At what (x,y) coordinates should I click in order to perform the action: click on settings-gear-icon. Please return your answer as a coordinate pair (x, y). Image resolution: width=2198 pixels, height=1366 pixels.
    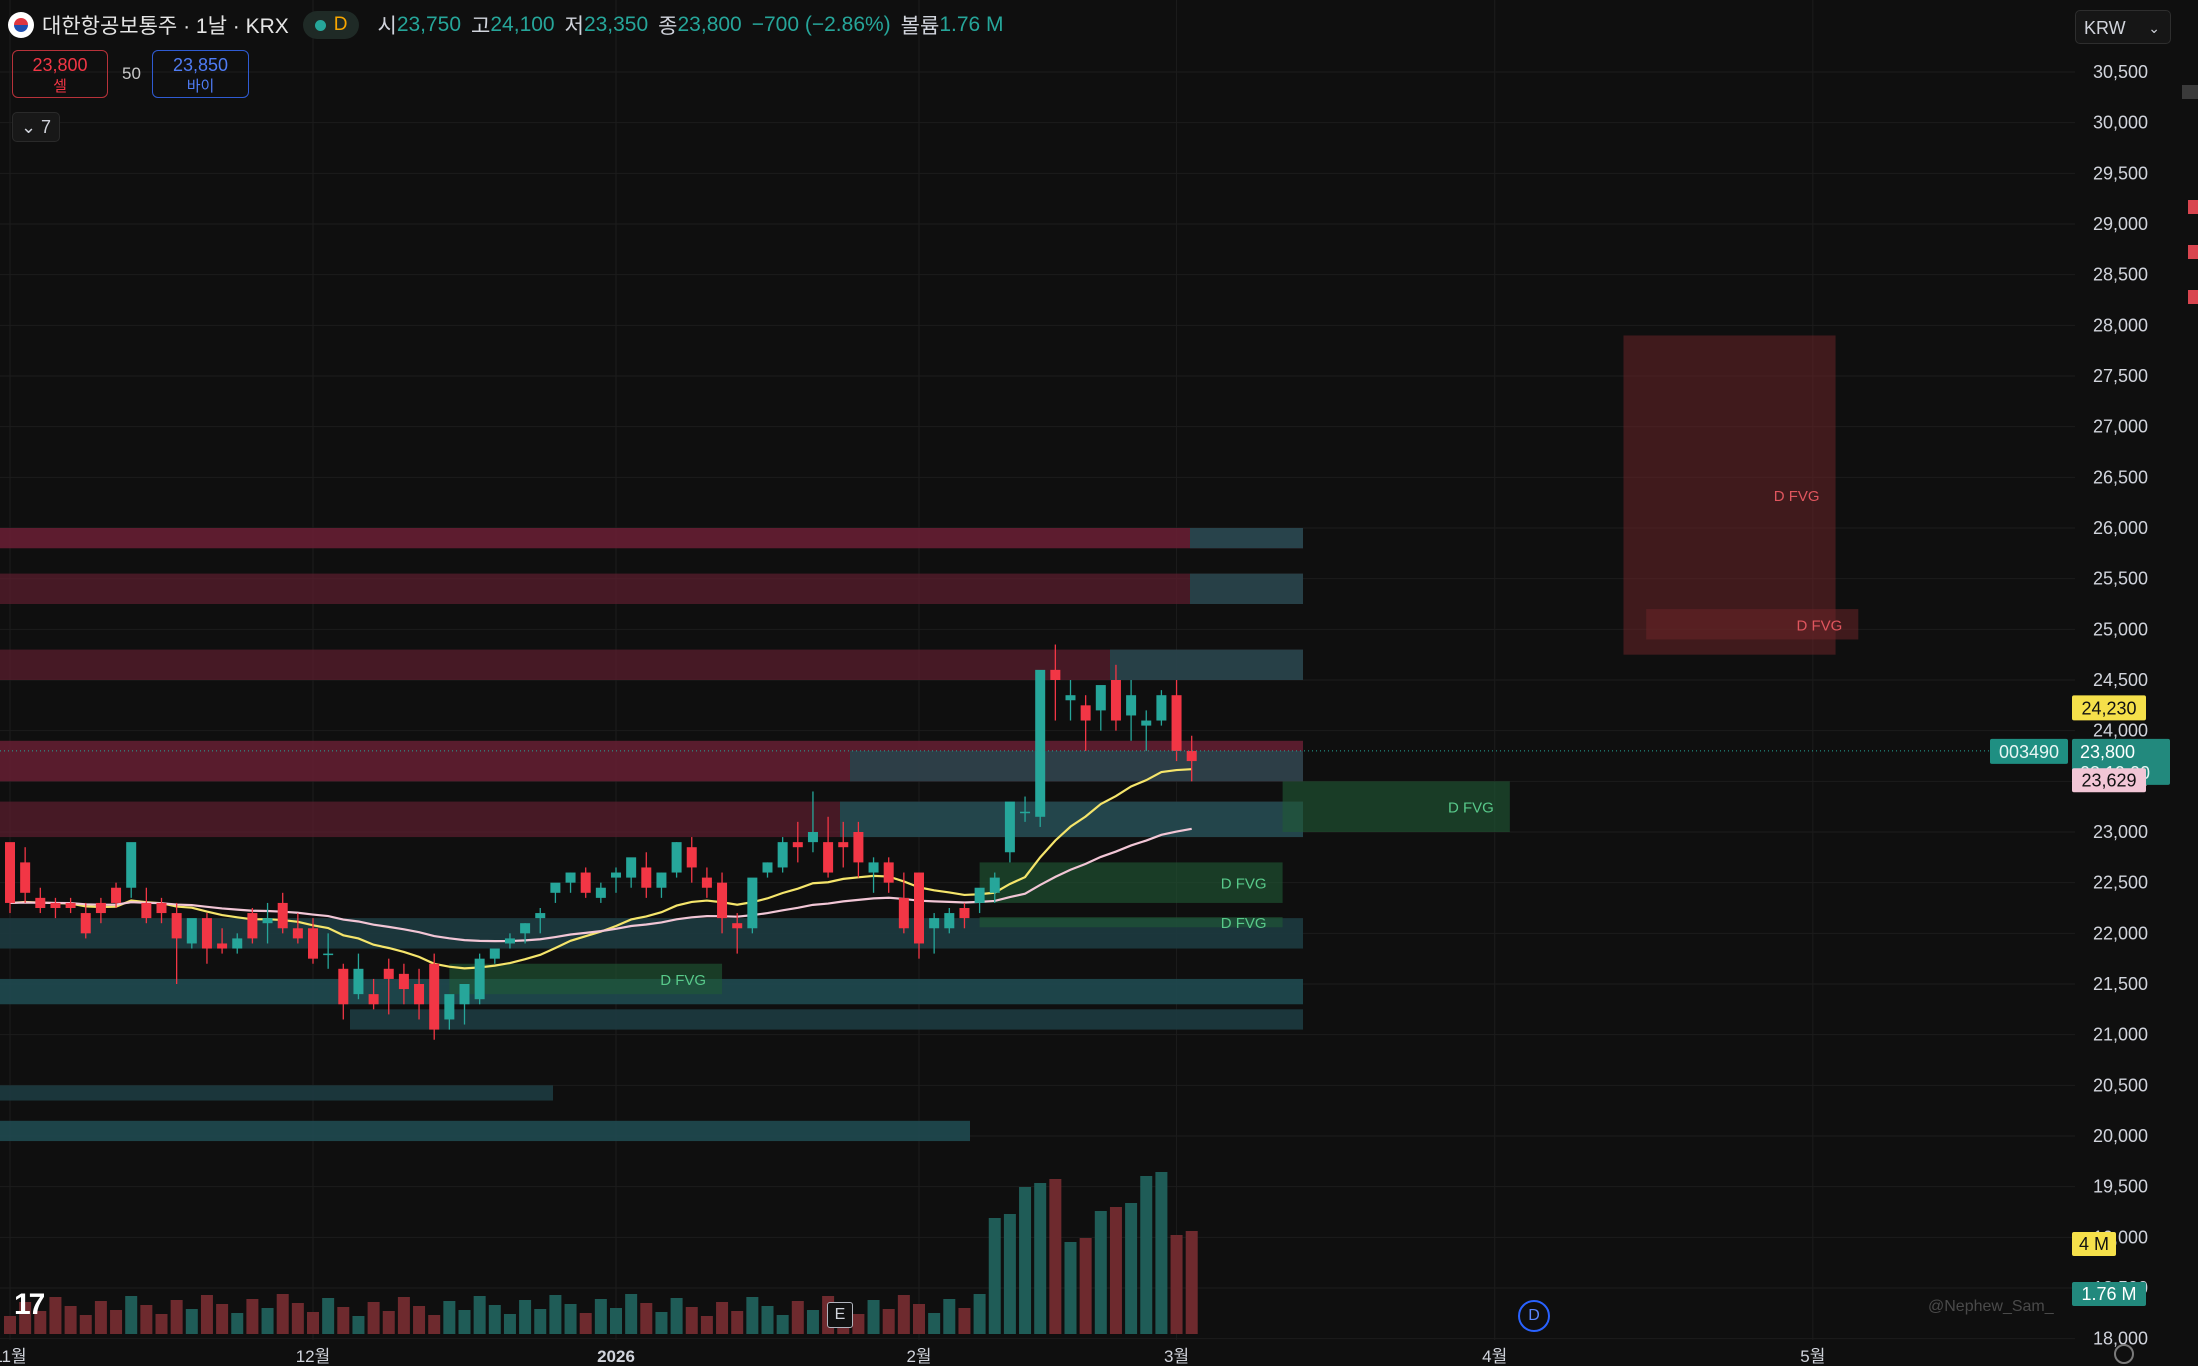
    Looking at the image, I should click on (2124, 1354).